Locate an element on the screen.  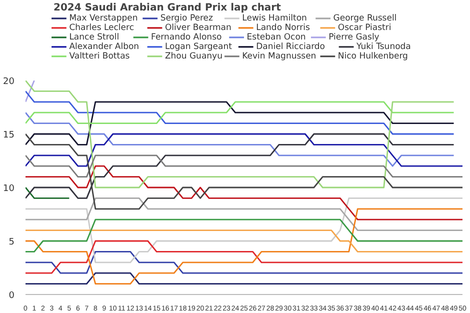
y-tick-label: 10 is located at coordinates (9, 189).